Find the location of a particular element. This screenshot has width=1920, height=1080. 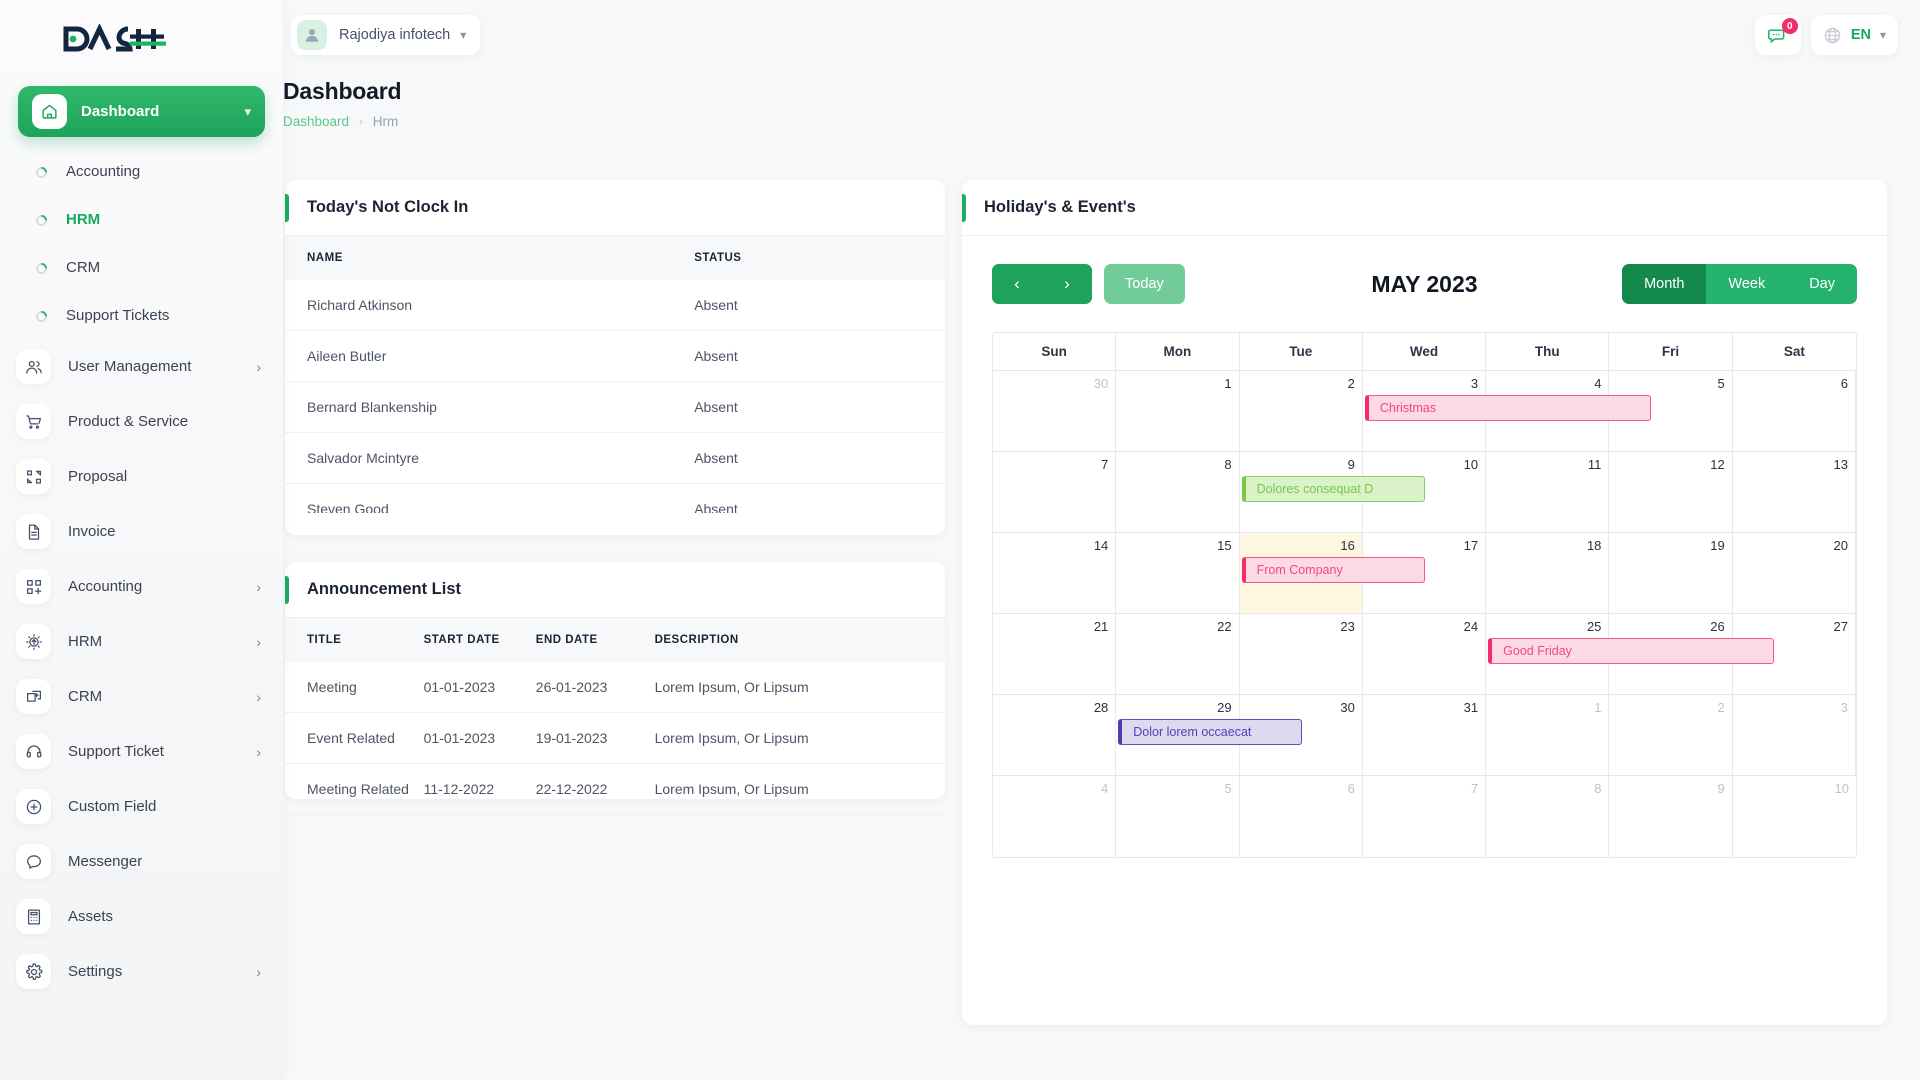

calendar-day-number: 18 is located at coordinates (1594, 545).